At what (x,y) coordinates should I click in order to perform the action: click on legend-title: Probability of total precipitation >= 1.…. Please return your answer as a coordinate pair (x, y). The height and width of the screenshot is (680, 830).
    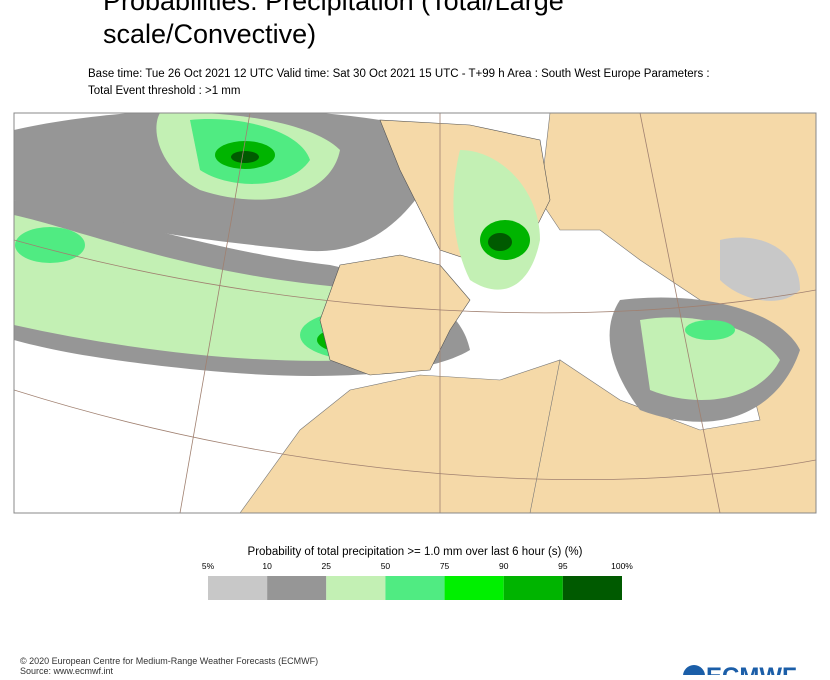
    Looking at the image, I should click on (415, 552).